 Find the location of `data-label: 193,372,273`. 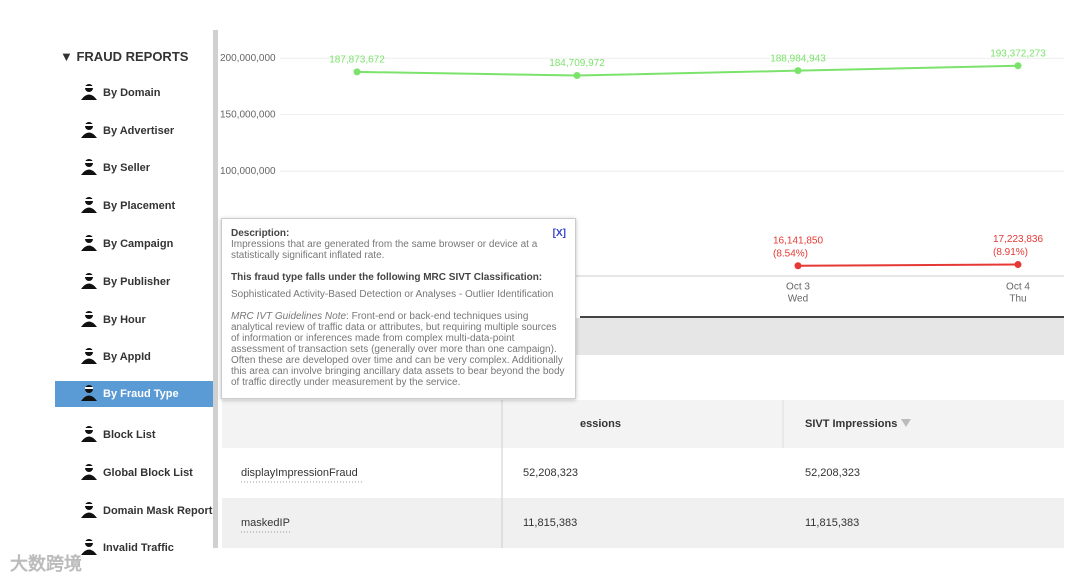

data-label: 193,372,273 is located at coordinates (1018, 53).